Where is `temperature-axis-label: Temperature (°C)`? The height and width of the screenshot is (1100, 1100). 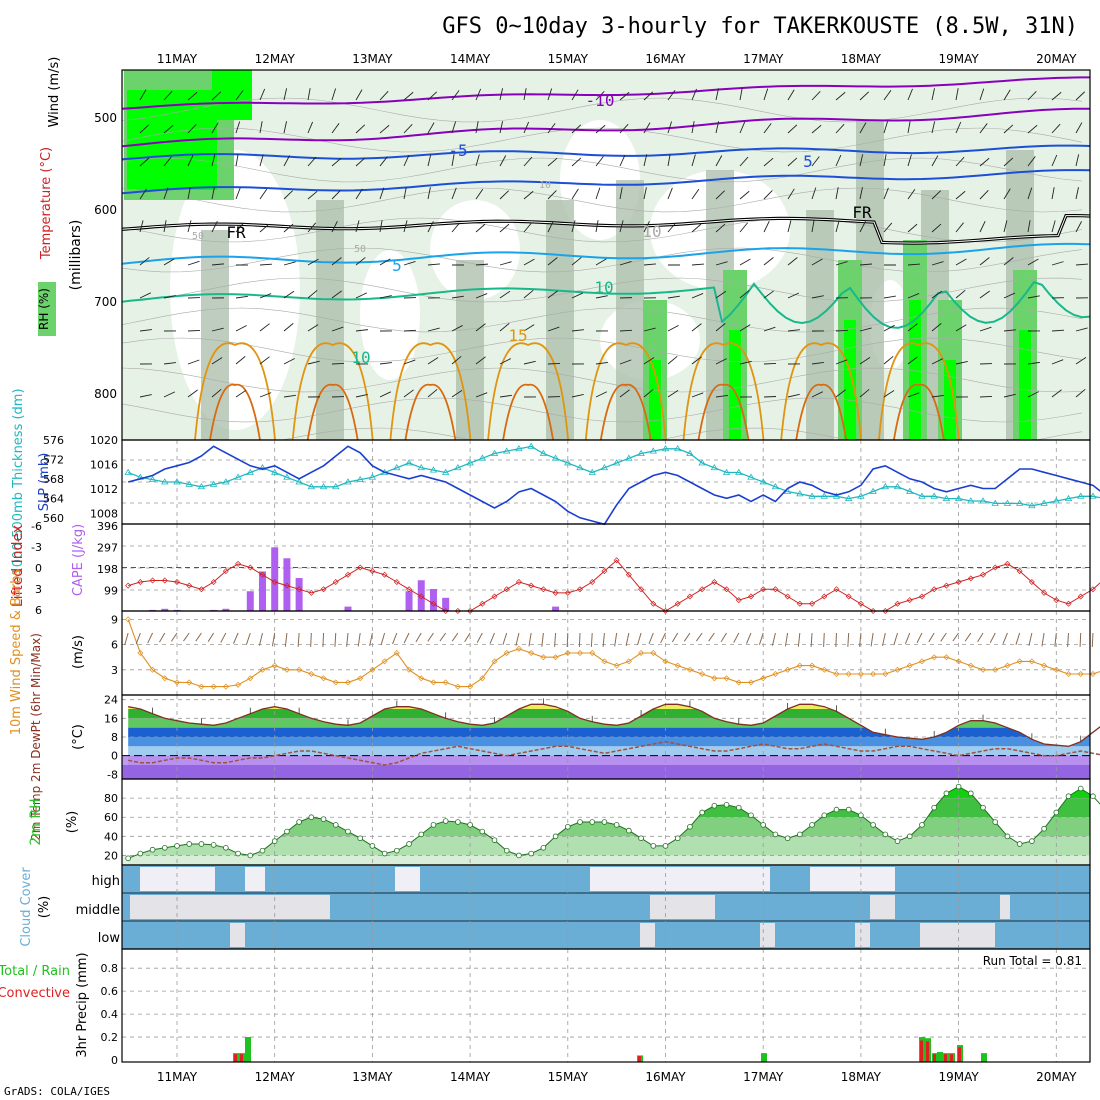
temperature-axis-label: Temperature (°C) is located at coordinates (46, 203).